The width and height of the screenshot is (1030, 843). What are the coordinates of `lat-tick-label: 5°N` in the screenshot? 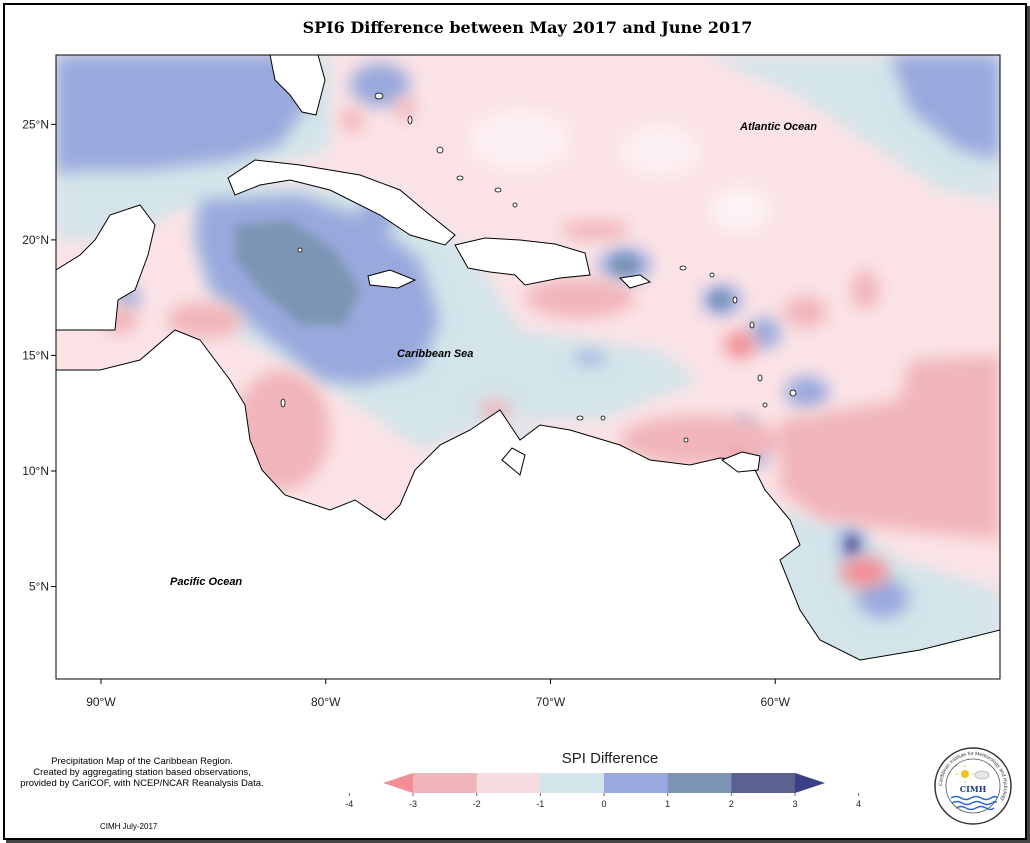 It's located at (39, 587).